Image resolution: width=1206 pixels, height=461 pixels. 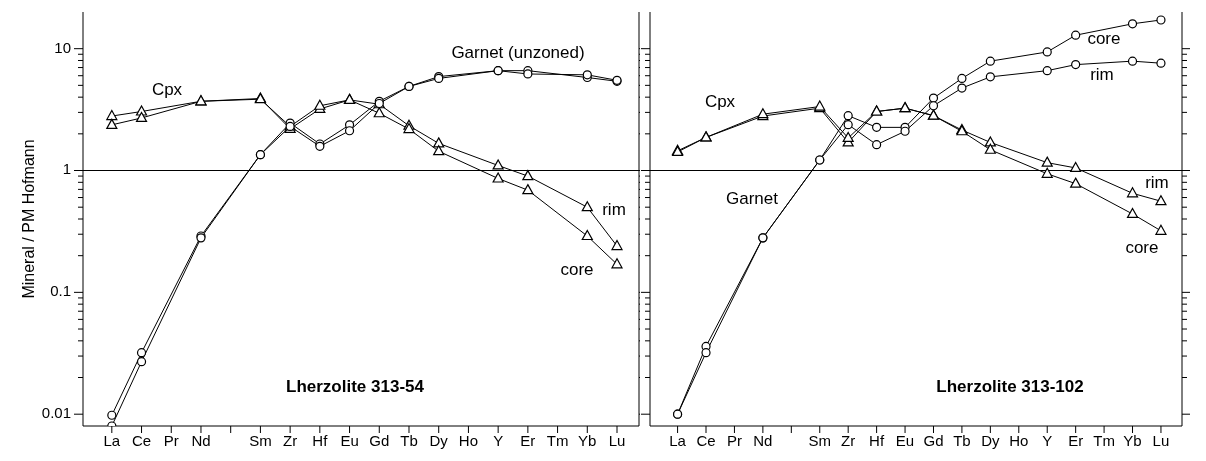 I want to click on annotation: Lherzolite 313-102, so click(x=1010, y=387).